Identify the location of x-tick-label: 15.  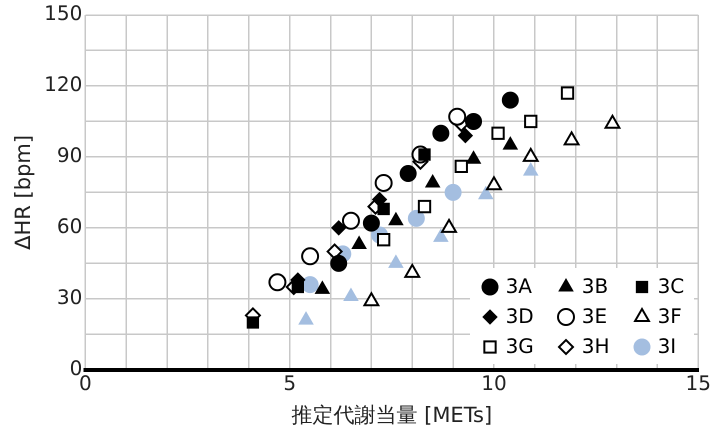
(698, 383).